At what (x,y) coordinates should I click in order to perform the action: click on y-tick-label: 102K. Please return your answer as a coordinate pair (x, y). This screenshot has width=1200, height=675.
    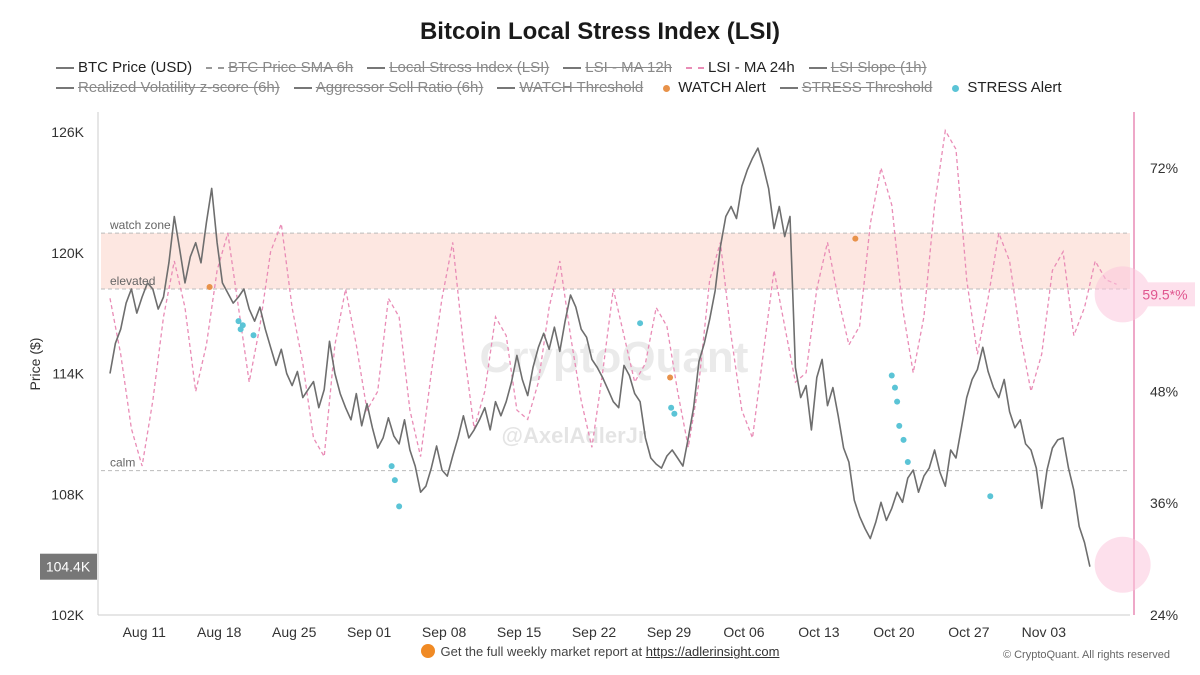
    Looking at the image, I should click on (67, 615).